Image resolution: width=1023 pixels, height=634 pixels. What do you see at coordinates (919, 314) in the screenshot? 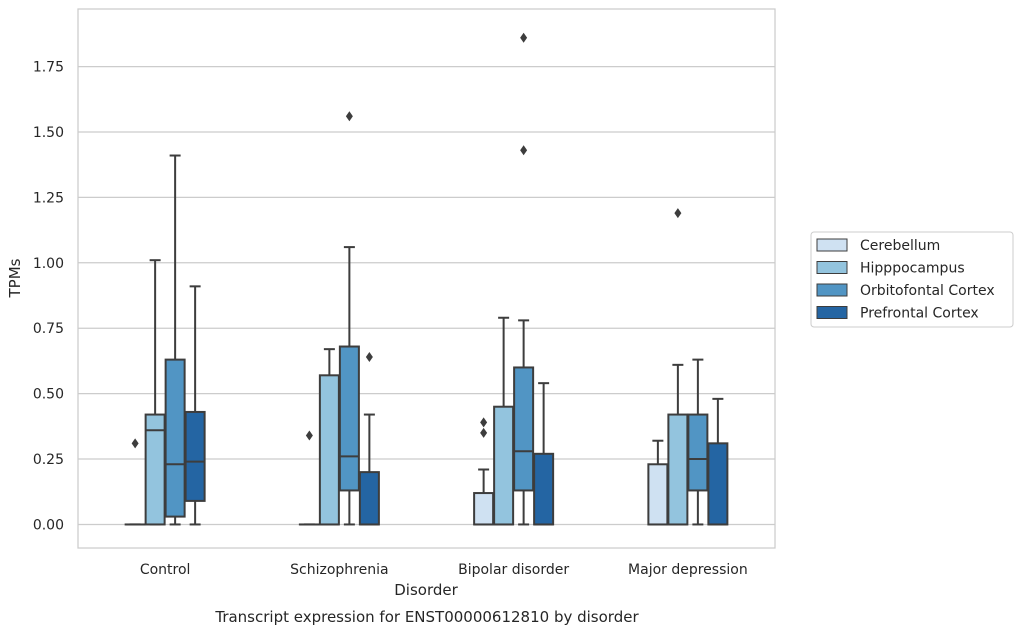
I see `legend-label: Prefrontal Cortex` at bounding box center [919, 314].